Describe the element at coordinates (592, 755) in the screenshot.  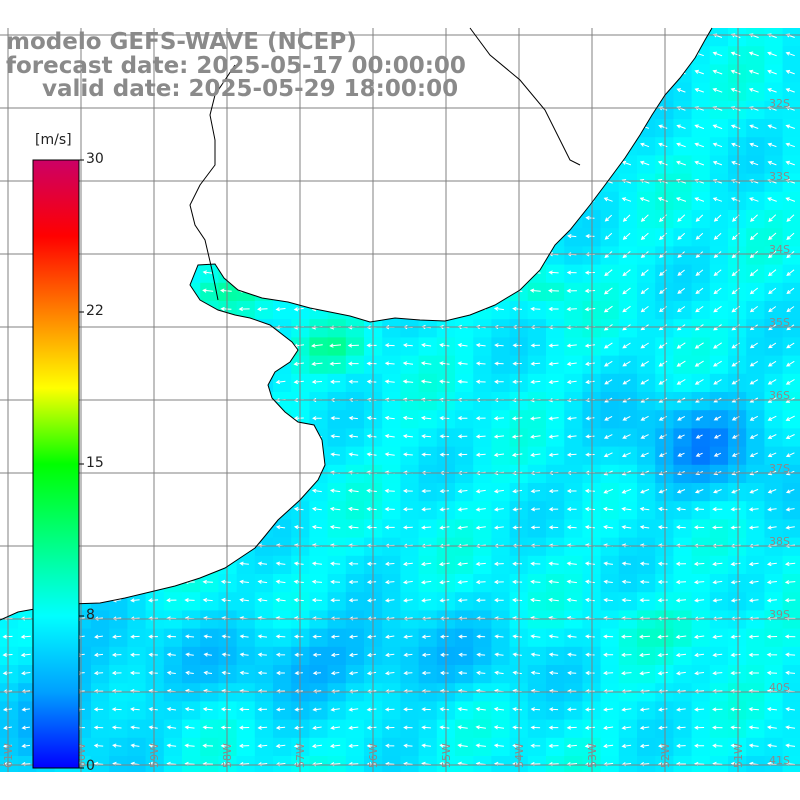
I see `lon-label: 53W` at that location.